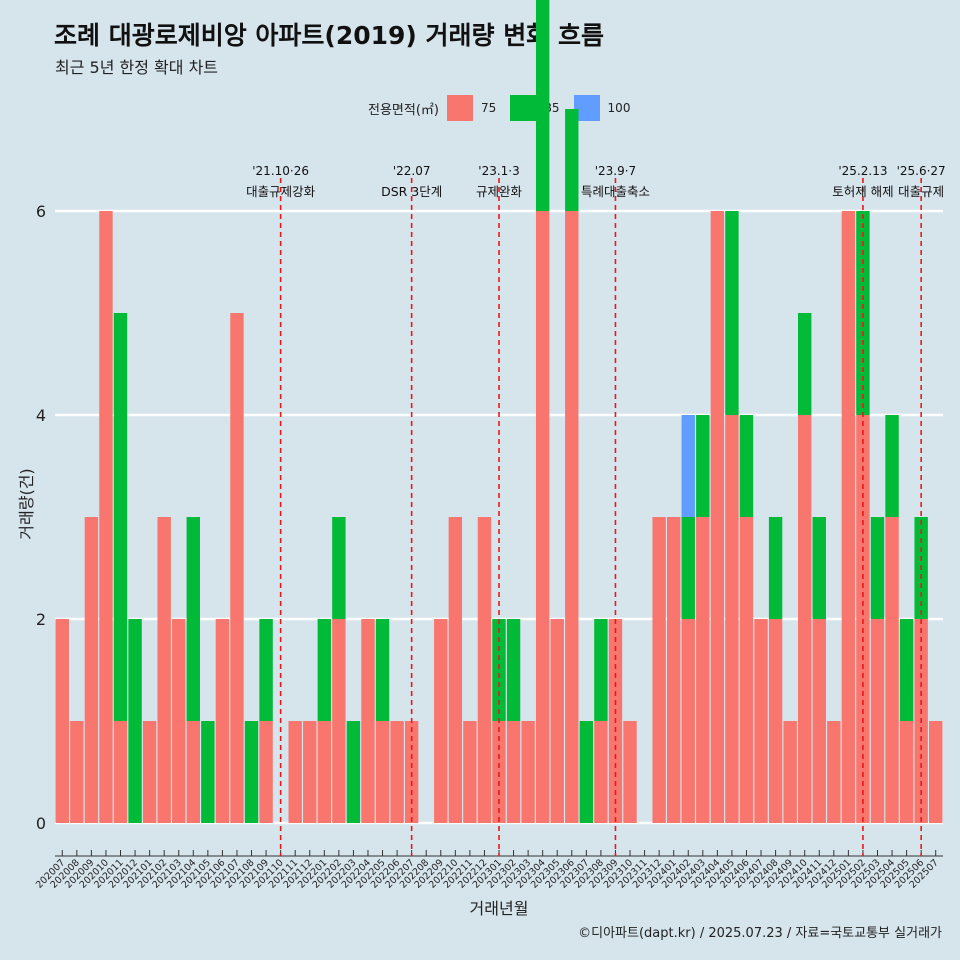 This screenshot has height=960, width=960. I want to click on chart-subtitle: 최근 5년 한정 확대 차트, so click(137, 67).